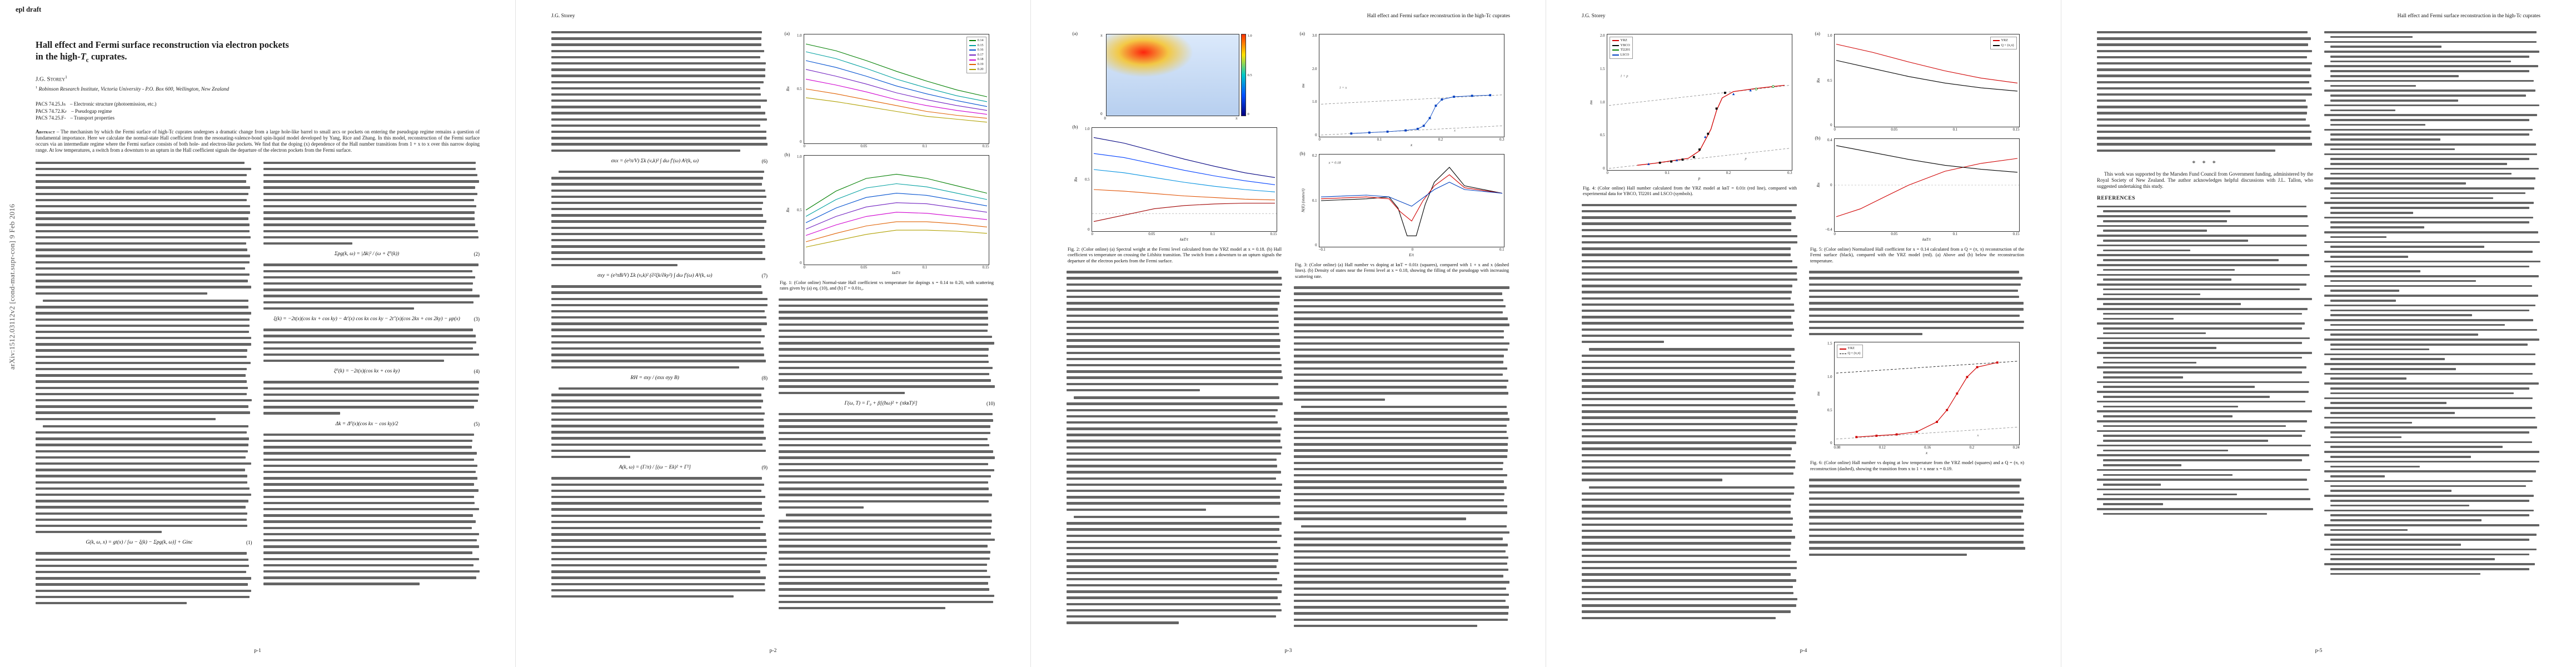  What do you see at coordinates (2319, 651) in the screenshot?
I see `page-number: p-5` at bounding box center [2319, 651].